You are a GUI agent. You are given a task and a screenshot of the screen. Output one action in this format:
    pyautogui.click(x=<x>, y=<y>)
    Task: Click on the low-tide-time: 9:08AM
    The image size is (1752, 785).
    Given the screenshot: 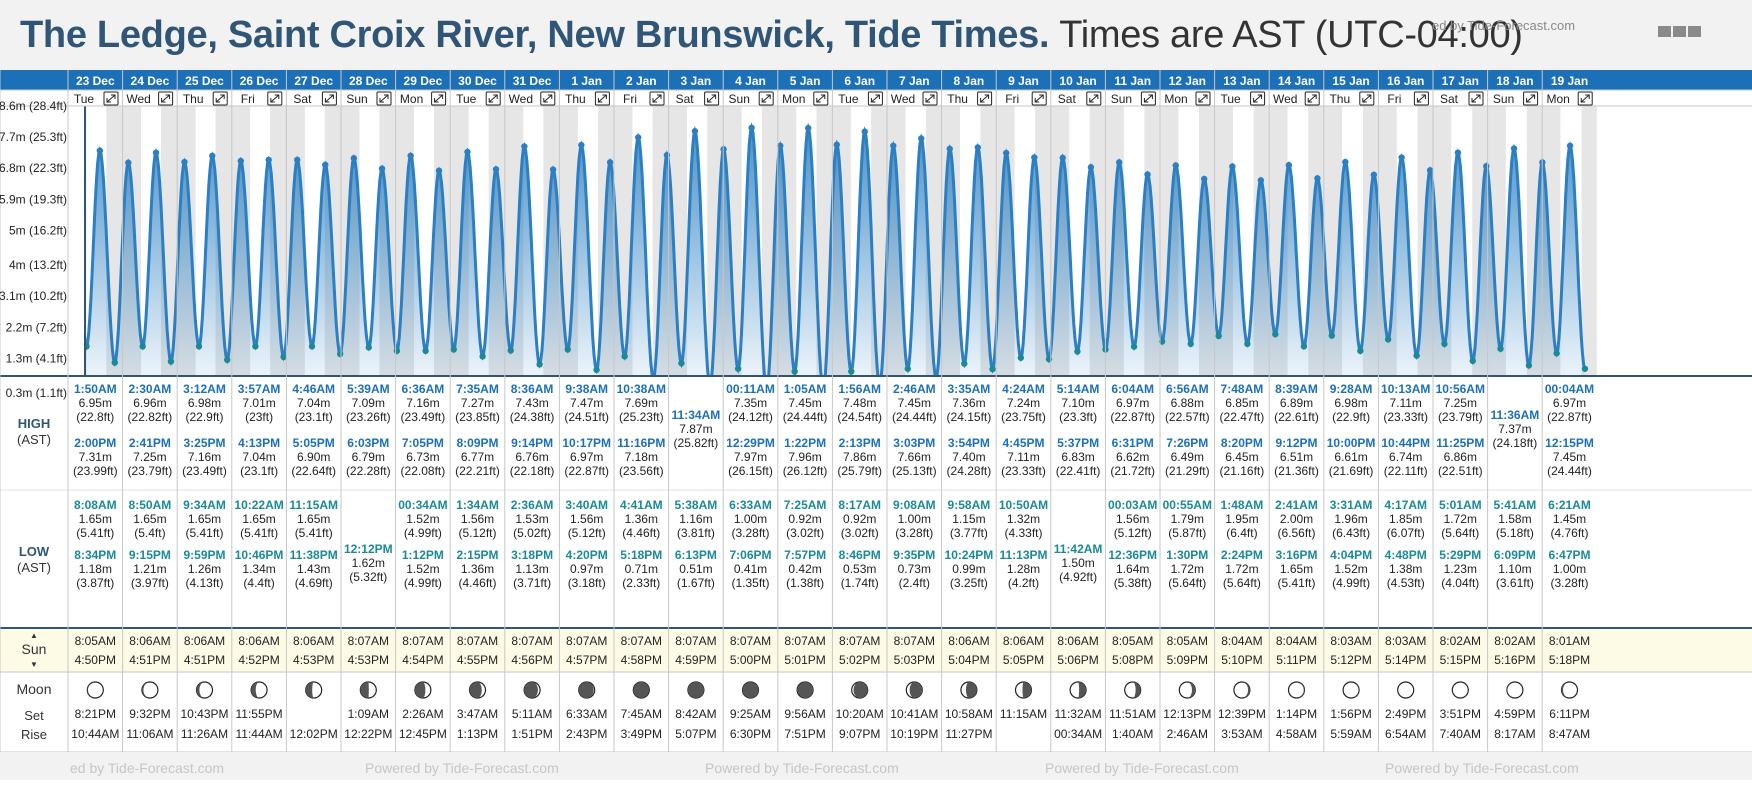 What is the action you would take?
    pyautogui.click(x=914, y=505)
    